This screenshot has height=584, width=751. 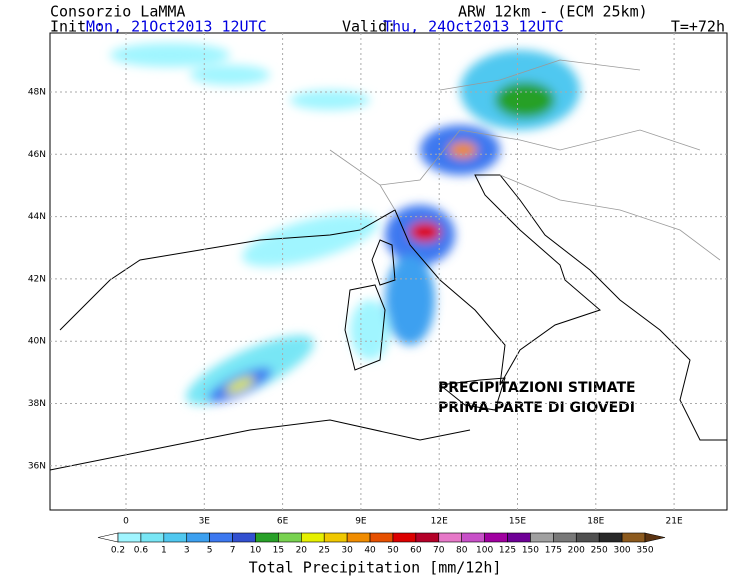 What do you see at coordinates (416, 551) in the screenshot?
I see `colorbar-label: 60` at bounding box center [416, 551].